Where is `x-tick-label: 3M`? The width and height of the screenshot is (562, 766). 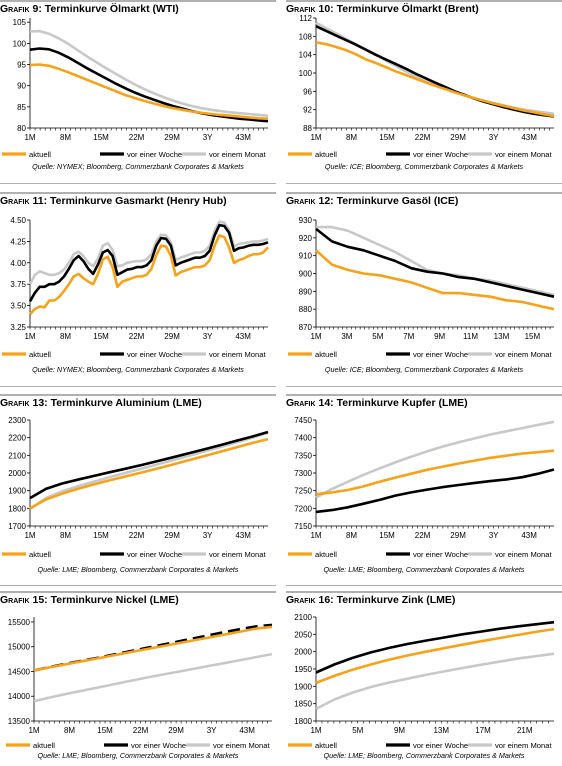
x-tick-label: 3M is located at coordinates (346, 336).